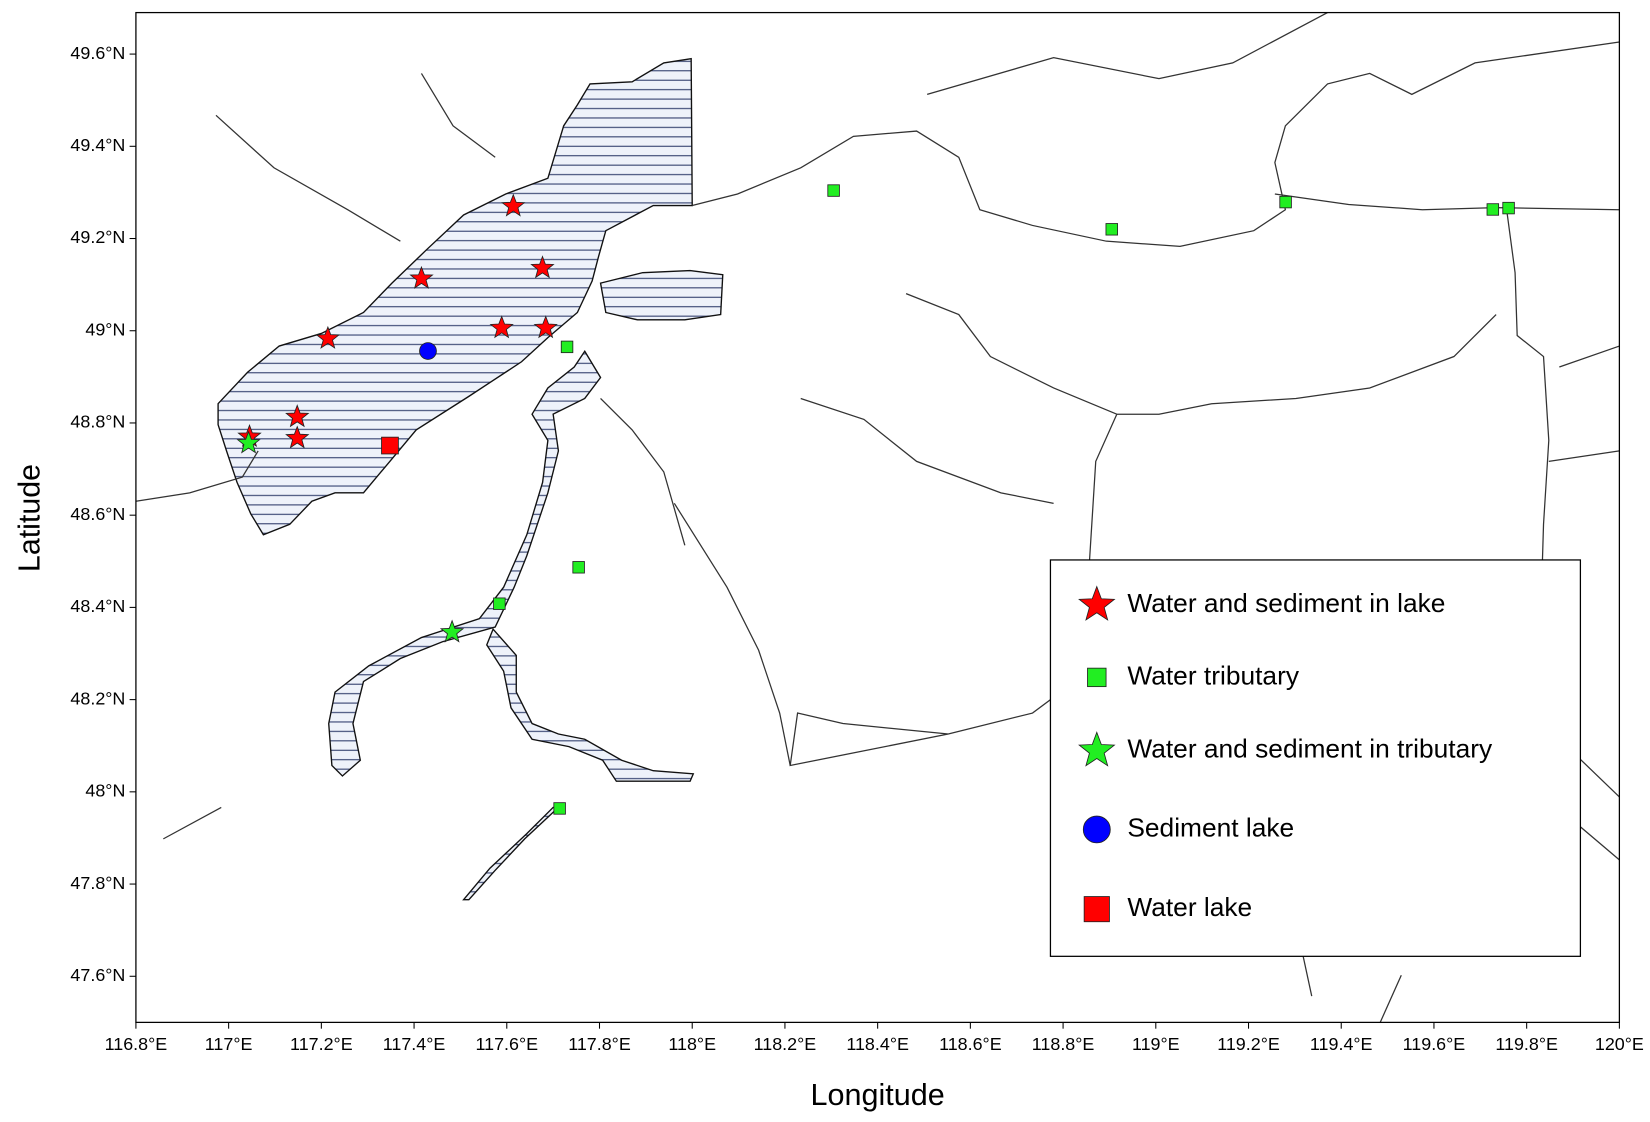 Image resolution: width=1650 pixels, height=1122 pixels. Describe the element at coordinates (1189, 907) in the screenshot. I see `legend-label: Water lake` at that location.